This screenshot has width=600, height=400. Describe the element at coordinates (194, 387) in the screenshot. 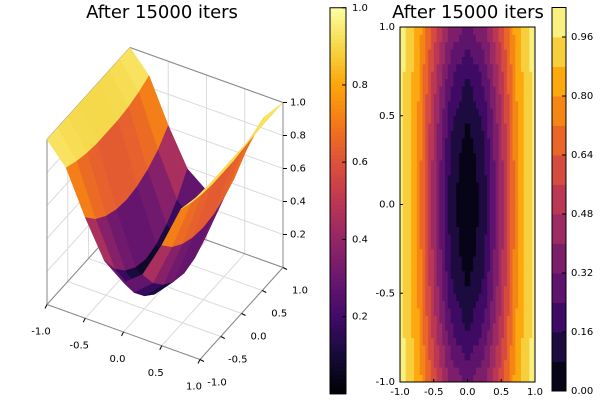

I see `x-tick-label: 1.0` at that location.